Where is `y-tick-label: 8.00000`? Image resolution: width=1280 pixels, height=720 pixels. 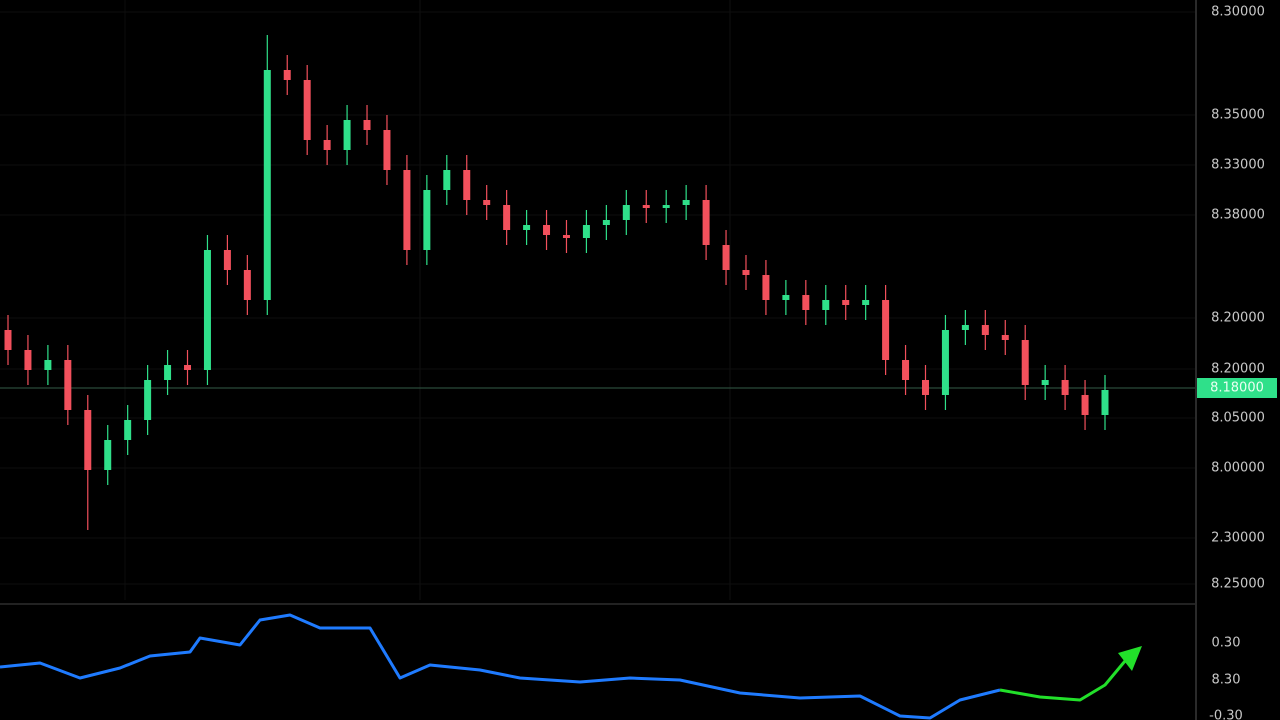 y-tick-label: 8.00000 is located at coordinates (1238, 468).